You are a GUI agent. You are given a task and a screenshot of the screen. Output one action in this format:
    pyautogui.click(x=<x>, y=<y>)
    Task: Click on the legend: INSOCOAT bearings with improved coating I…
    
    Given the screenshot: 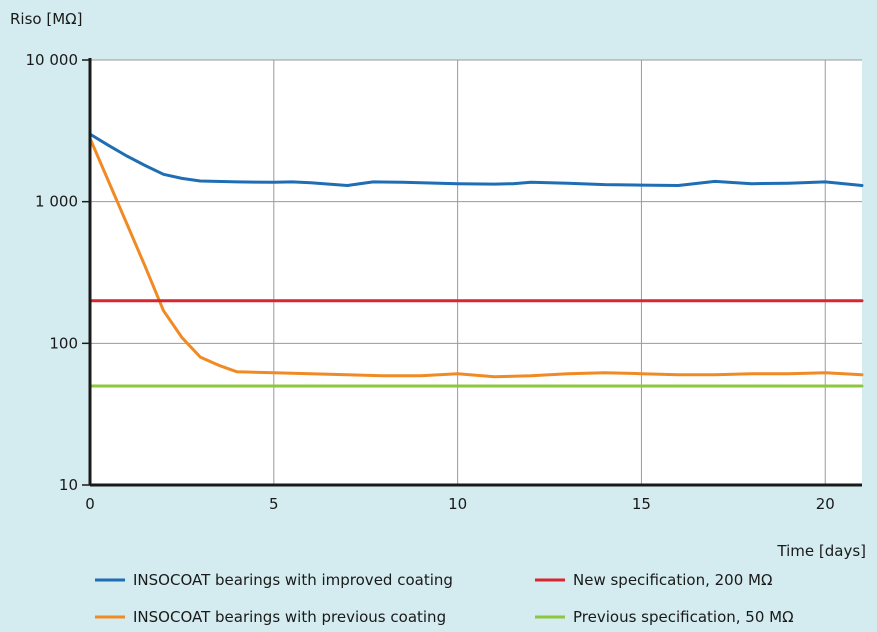 What is the action you would take?
    pyautogui.click(x=444, y=598)
    